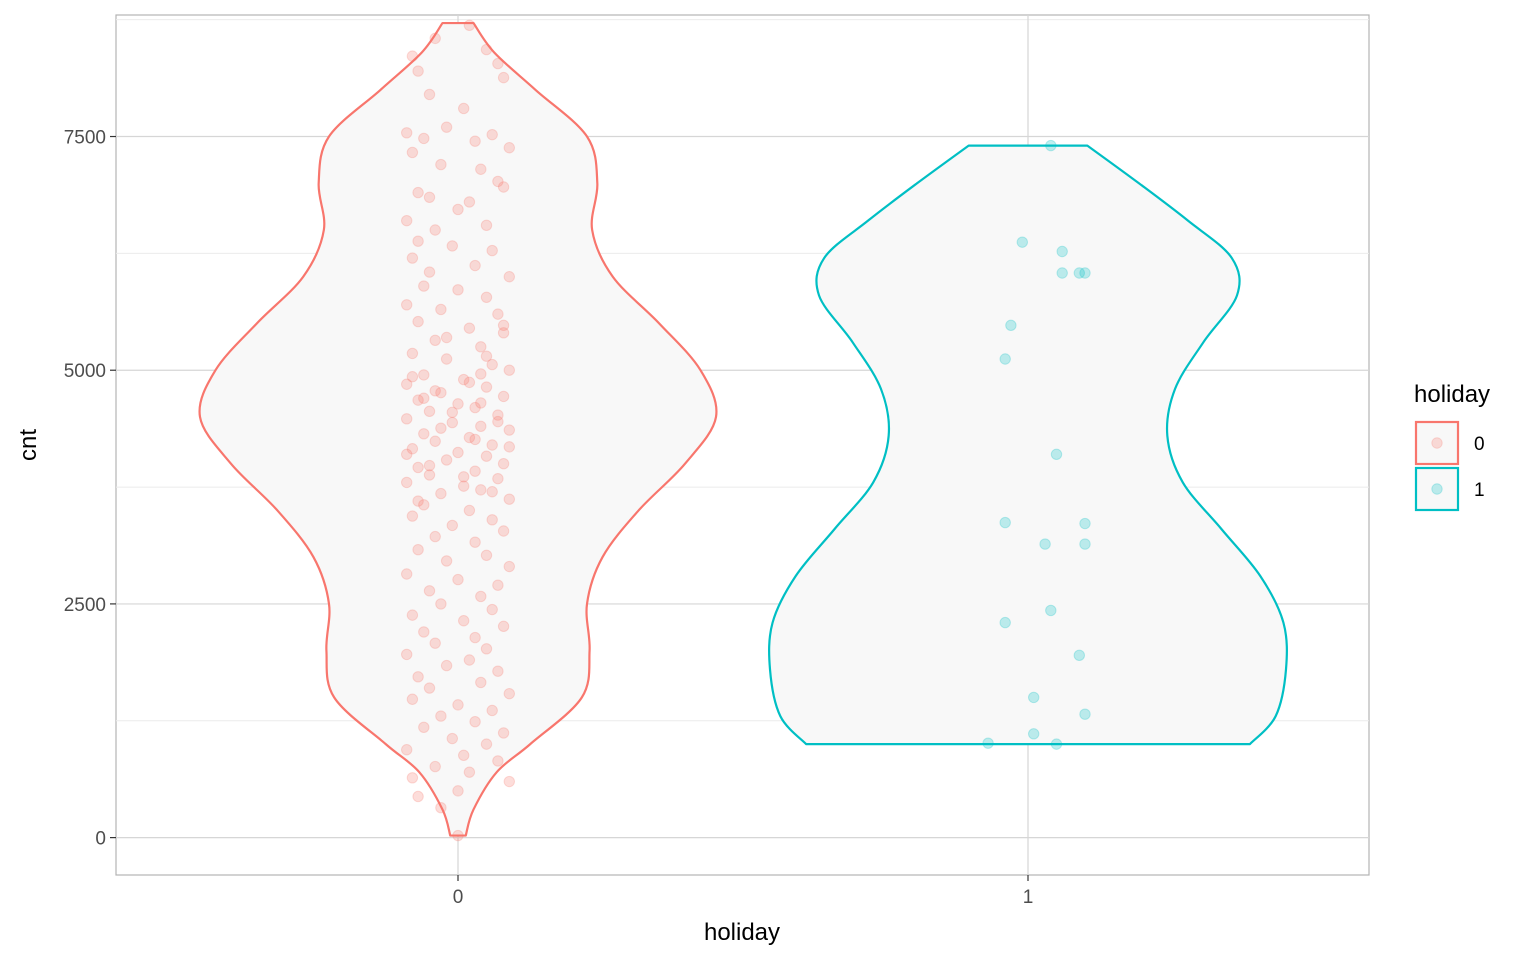 The image size is (1536, 960). I want to click on legend-label-0: 0, so click(1479, 444).